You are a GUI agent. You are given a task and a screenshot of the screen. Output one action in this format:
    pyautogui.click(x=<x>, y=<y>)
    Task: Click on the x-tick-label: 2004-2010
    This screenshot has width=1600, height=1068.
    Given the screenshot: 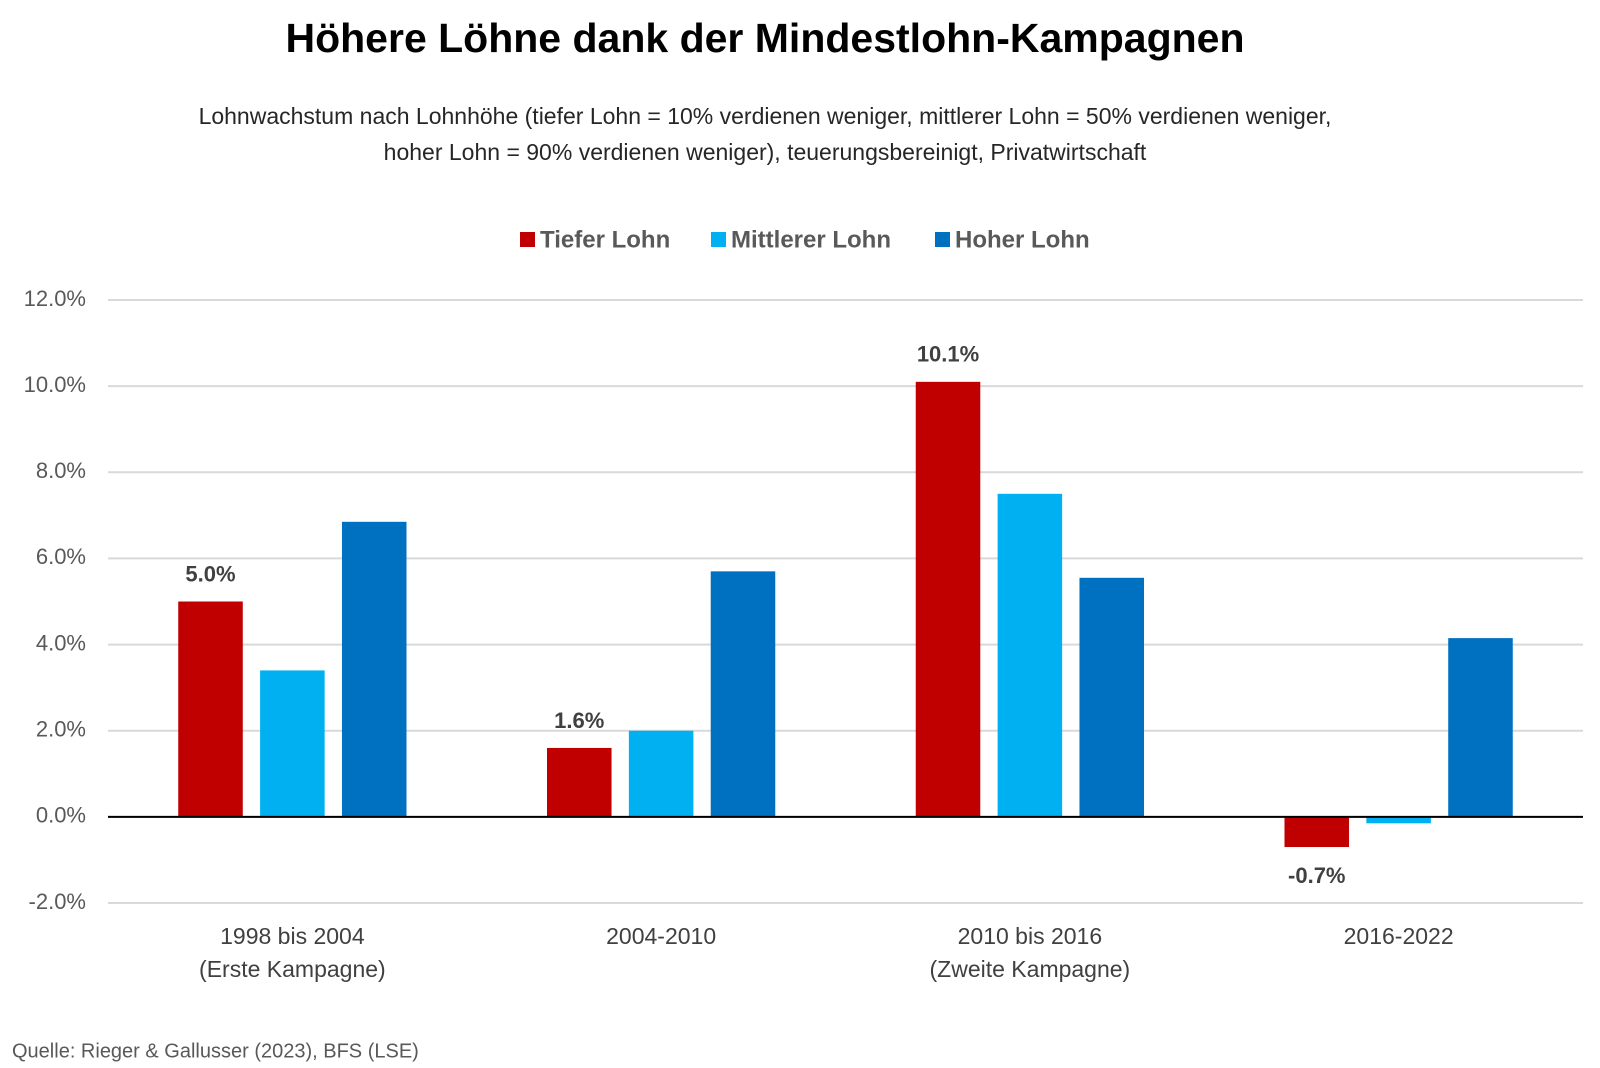 What is the action you would take?
    pyautogui.click(x=661, y=936)
    